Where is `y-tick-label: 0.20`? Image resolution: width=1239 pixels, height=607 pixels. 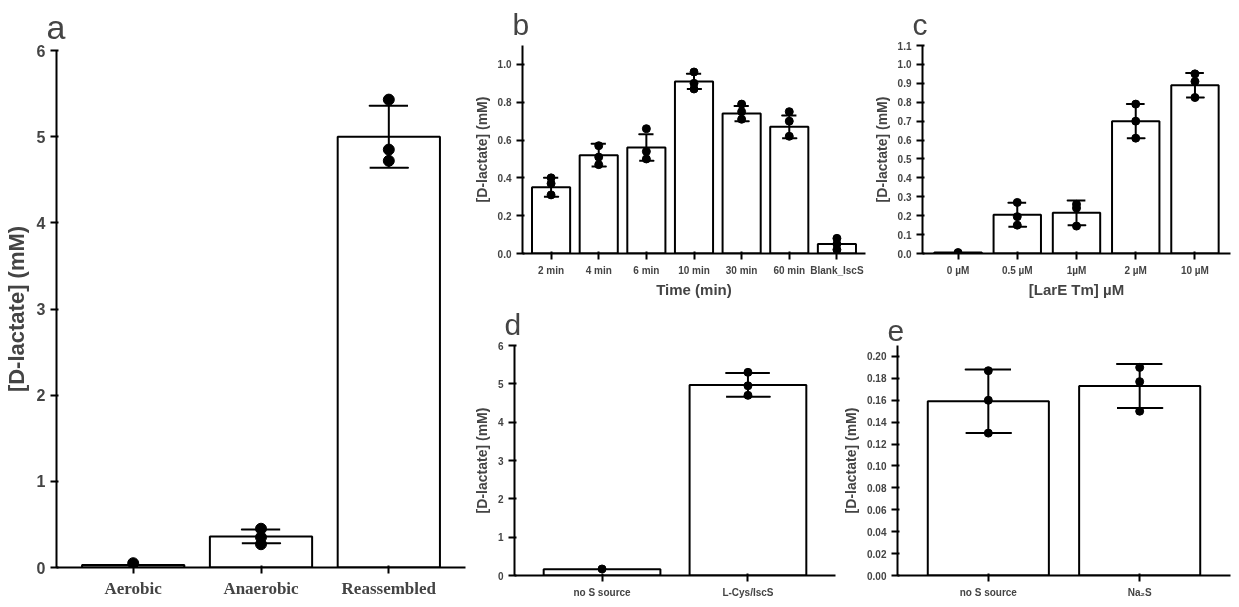 y-tick-label: 0.20 is located at coordinates (877, 357).